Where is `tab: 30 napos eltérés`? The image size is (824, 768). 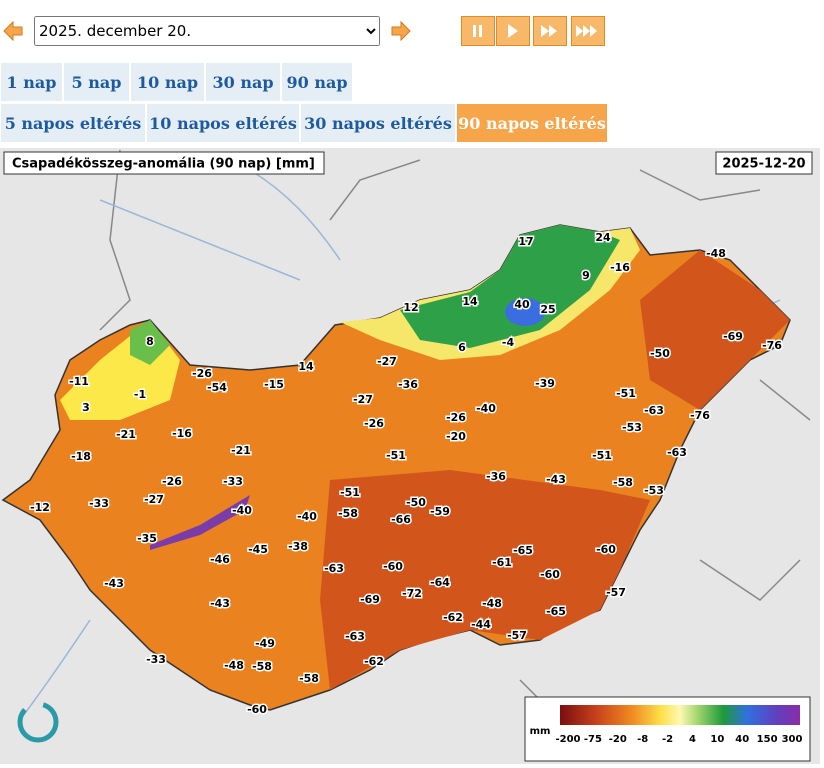
tab: 30 napos eltérés is located at coordinates (378, 123).